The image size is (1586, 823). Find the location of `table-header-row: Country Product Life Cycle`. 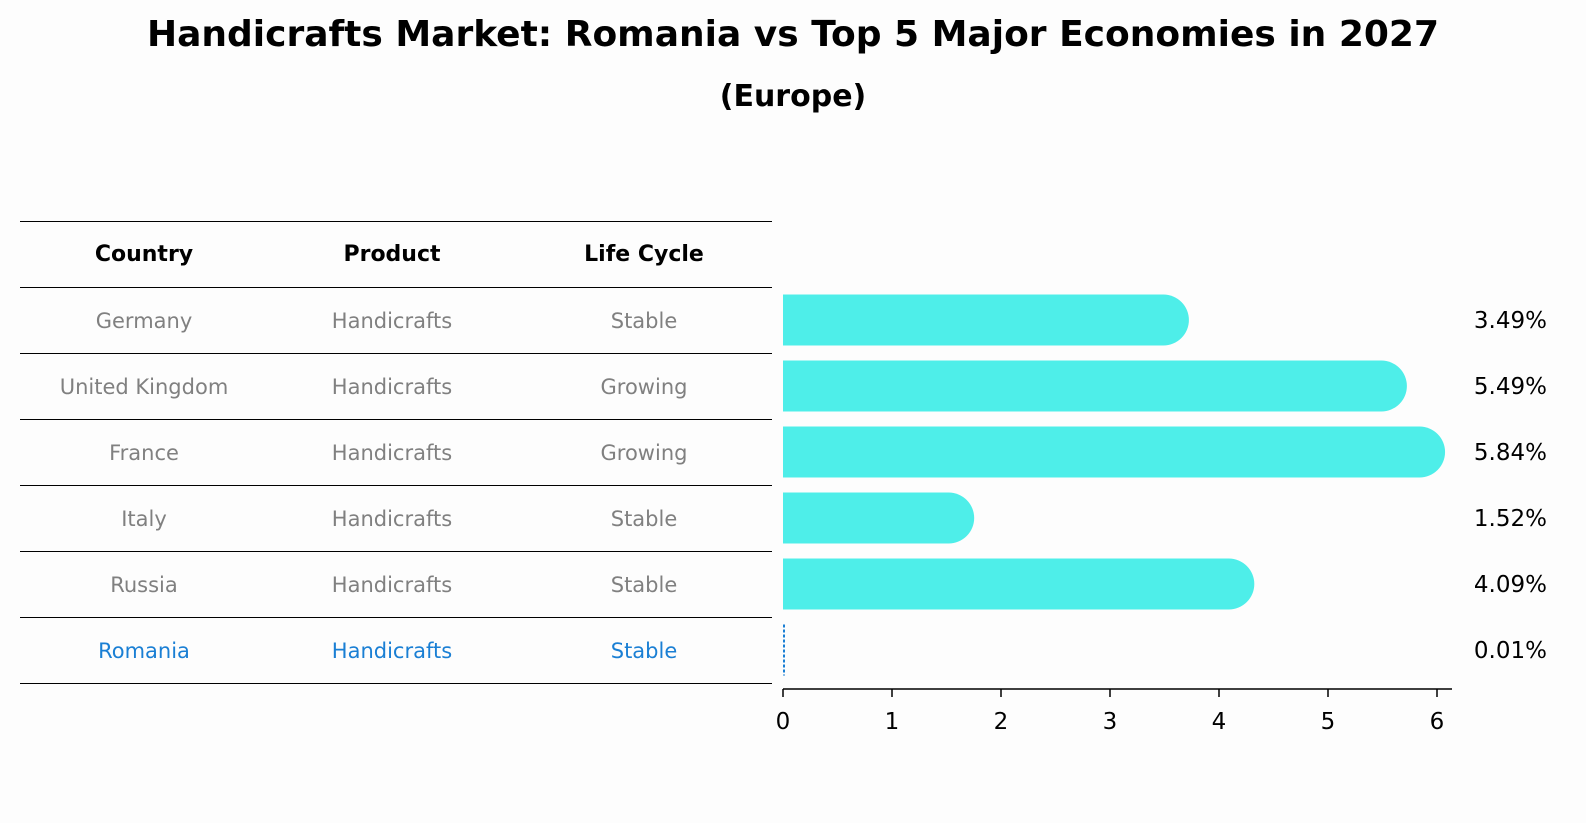

table-header-row: Country Product Life Cycle is located at coordinates (396, 254).